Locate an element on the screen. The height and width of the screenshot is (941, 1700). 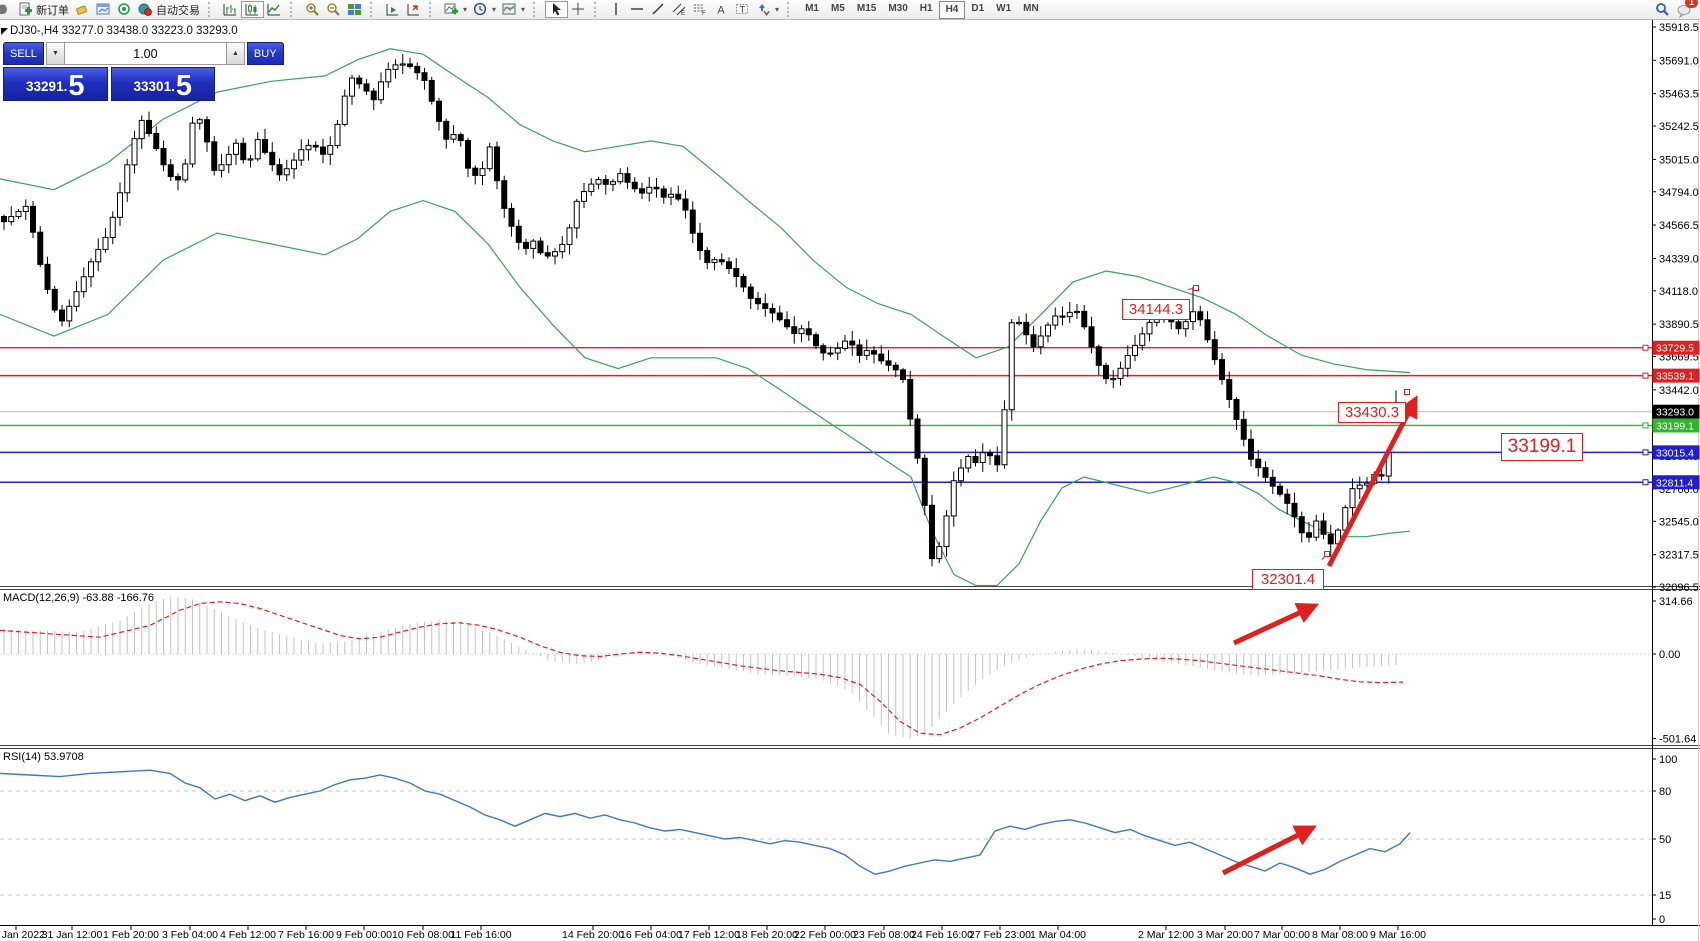
new-order-button: 新订单 is located at coordinates (43, 9).